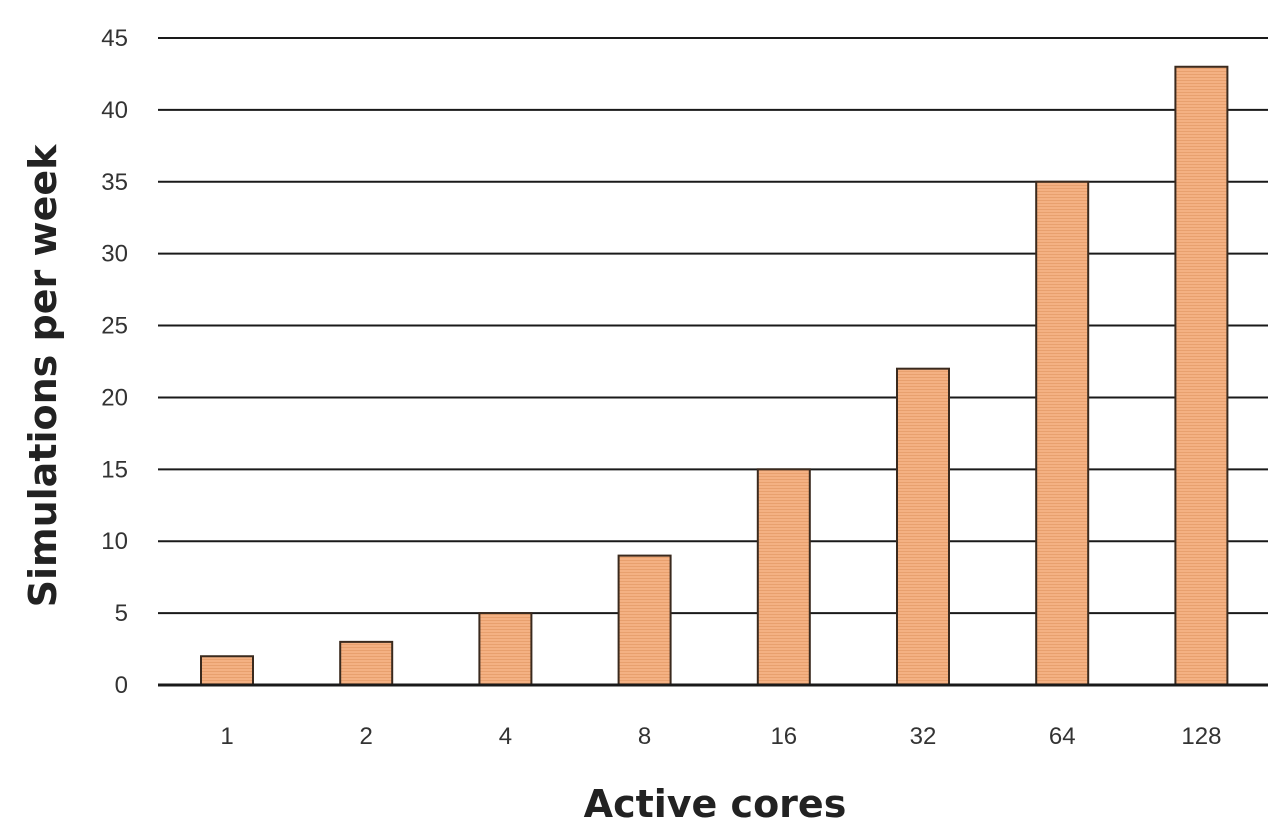 The height and width of the screenshot is (824, 1268). I want to click on y-axis-title: Simulations per week, so click(43, 376).